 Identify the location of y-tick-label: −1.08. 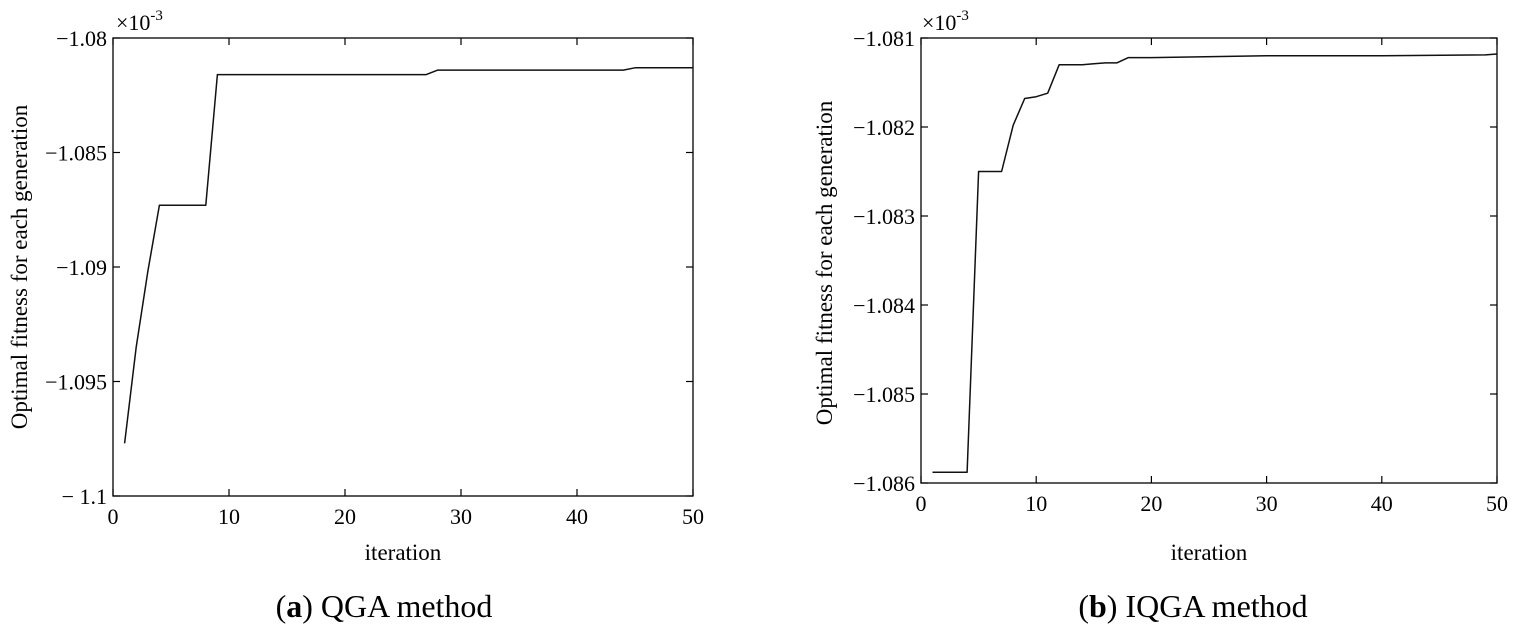
(81, 38).